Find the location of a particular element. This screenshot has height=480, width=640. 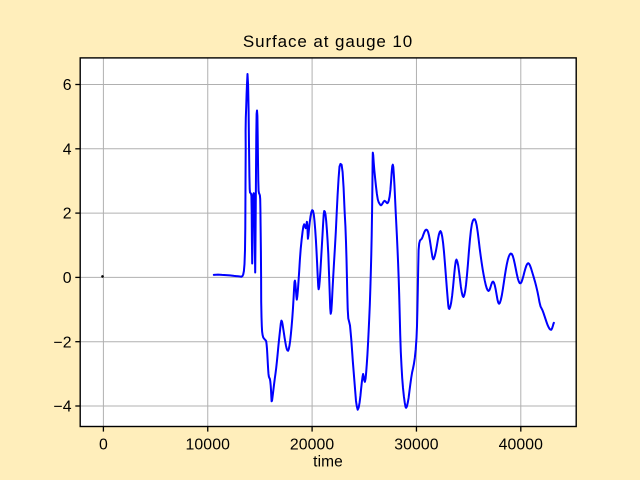

svg-text: 10000 is located at coordinates (208, 444).